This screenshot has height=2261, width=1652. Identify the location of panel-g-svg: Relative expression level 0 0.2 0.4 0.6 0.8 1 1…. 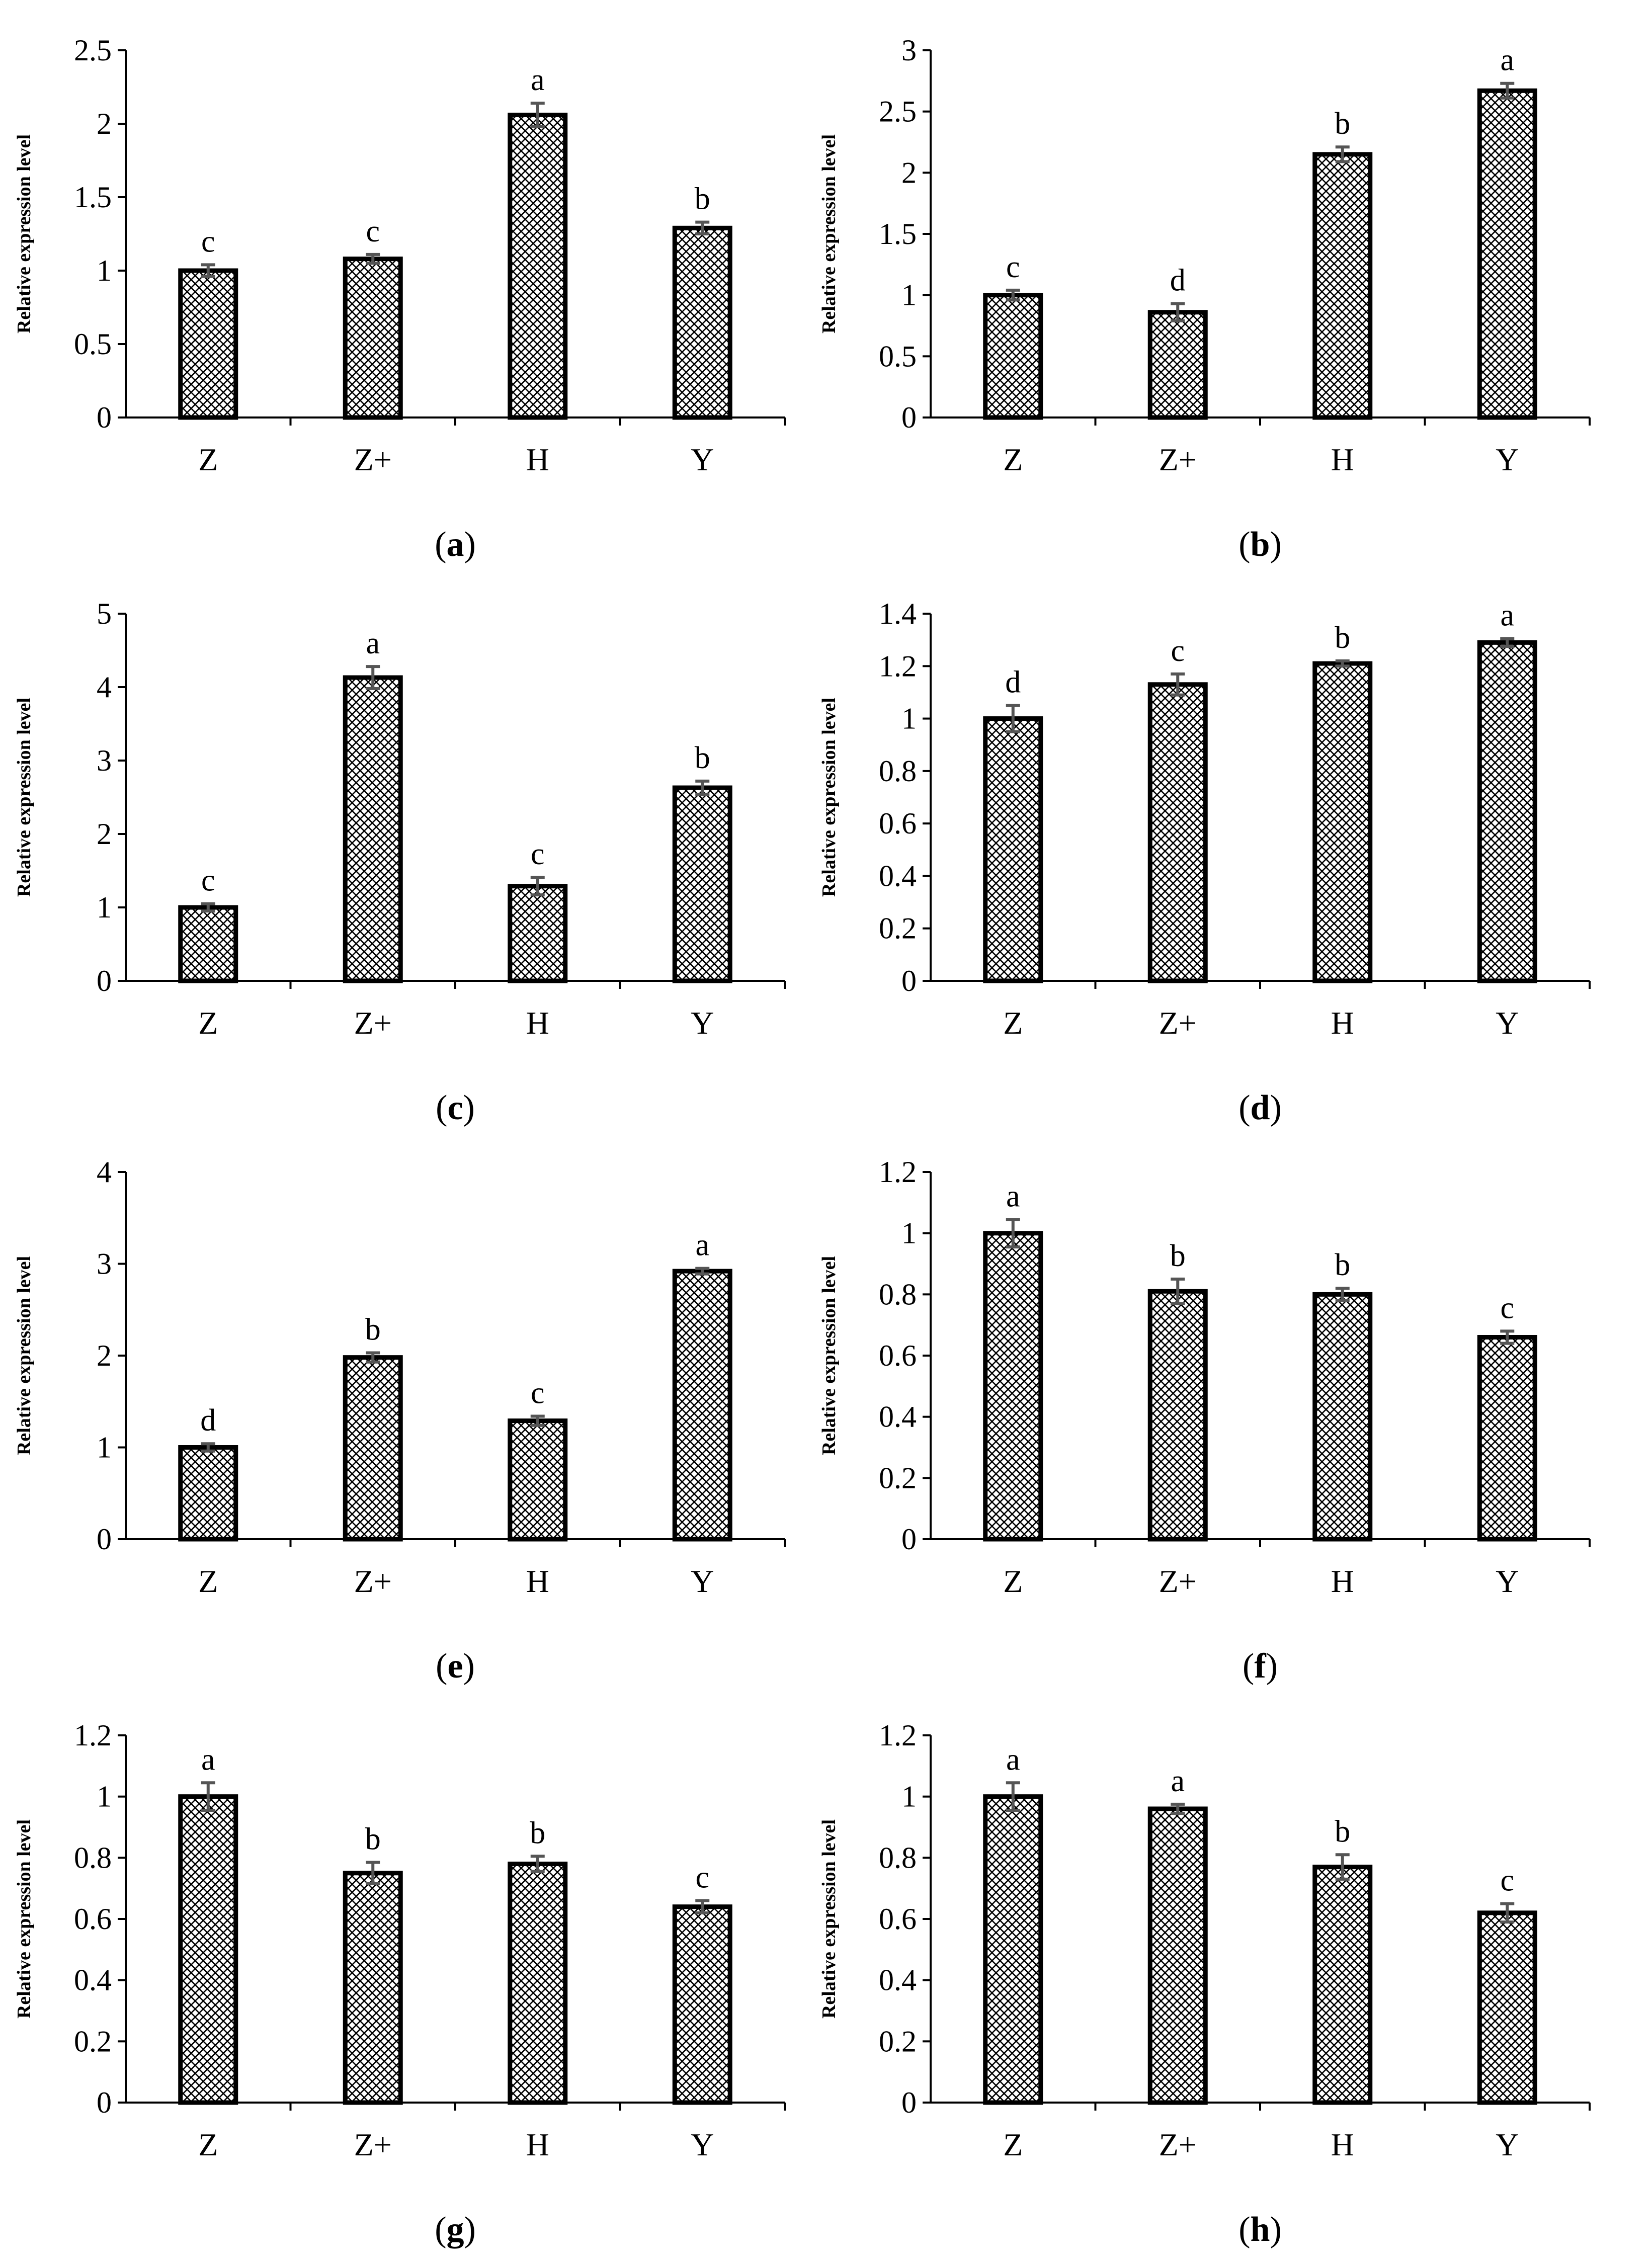
(400, 1984).